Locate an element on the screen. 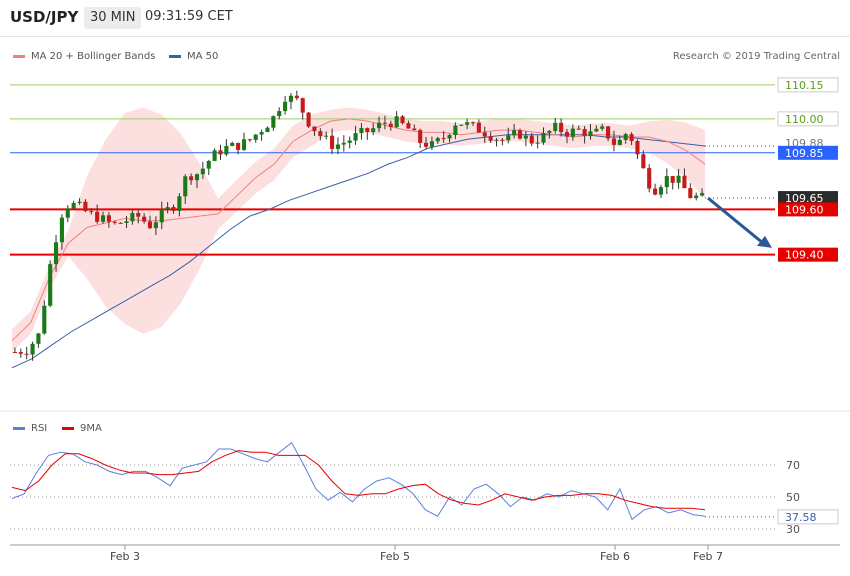 The width and height of the screenshot is (850, 576). timeframe-badge: 30 MIN is located at coordinates (113, 18).